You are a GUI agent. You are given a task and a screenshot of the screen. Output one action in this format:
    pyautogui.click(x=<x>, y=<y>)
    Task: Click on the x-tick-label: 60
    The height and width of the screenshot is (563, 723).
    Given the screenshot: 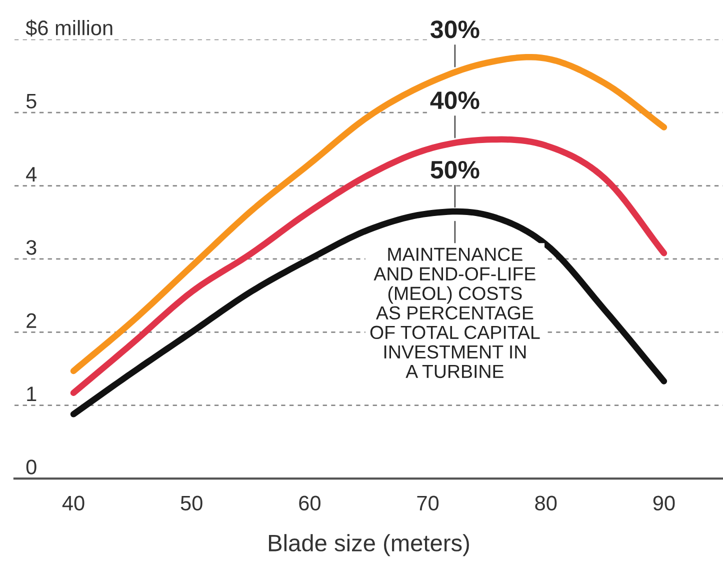 What is the action you would take?
    pyautogui.click(x=309, y=503)
    